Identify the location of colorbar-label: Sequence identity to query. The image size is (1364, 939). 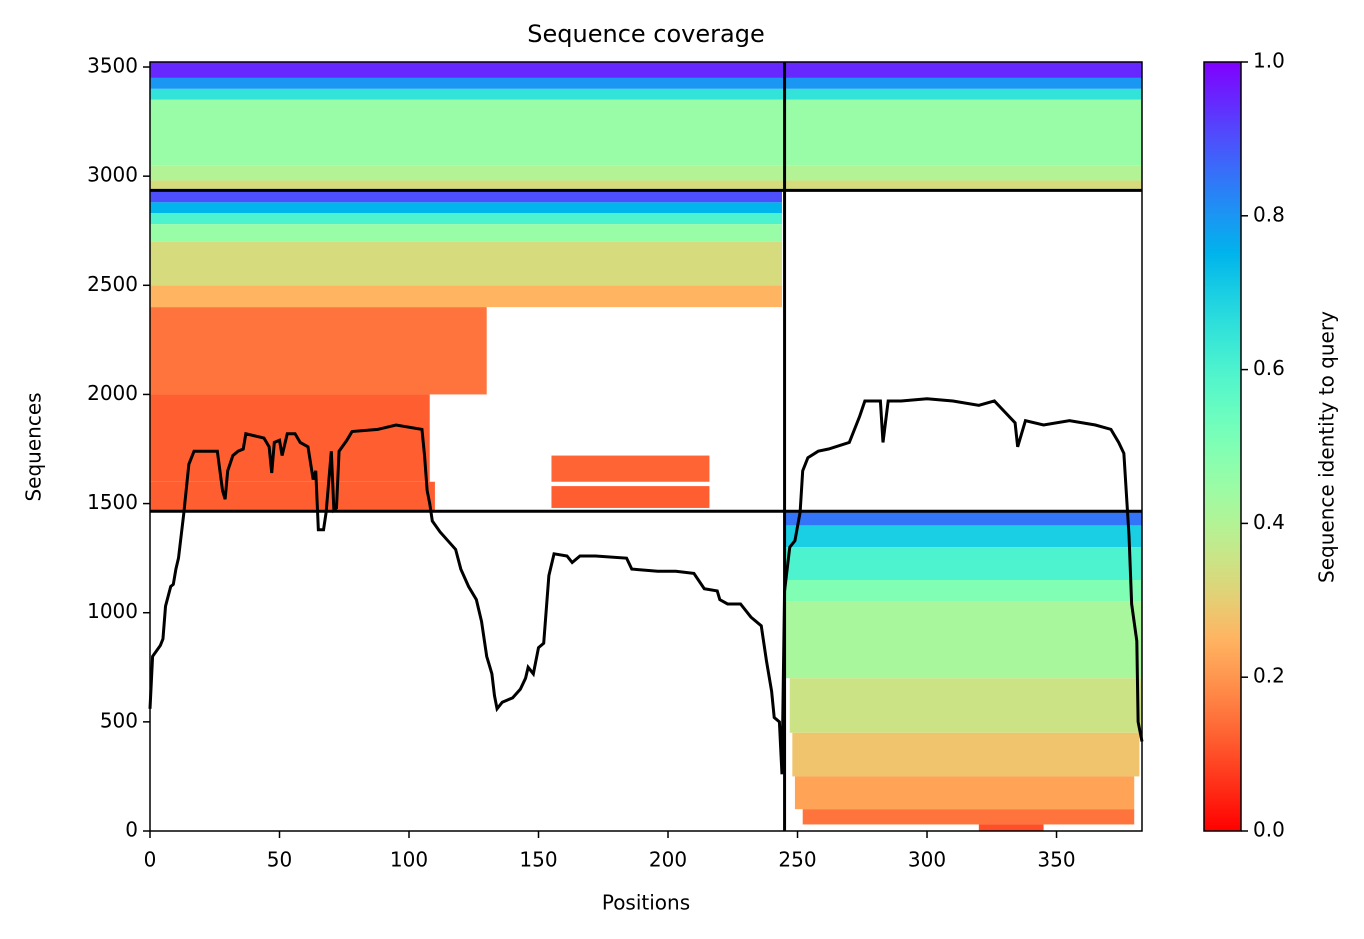
(1327, 447).